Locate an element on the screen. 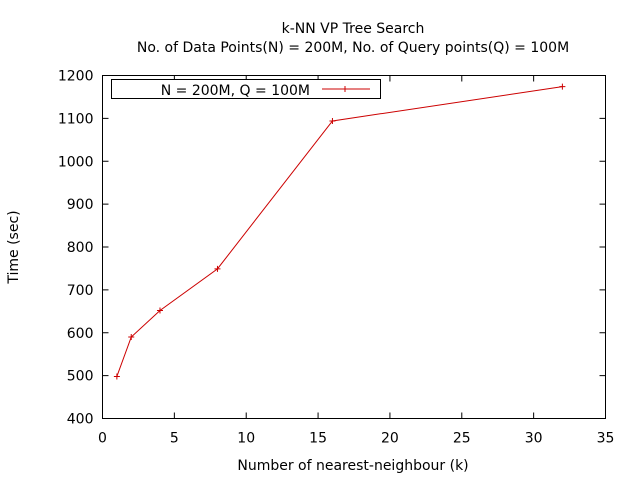 The width and height of the screenshot is (640, 480). y-tick-label: 1000 is located at coordinates (76, 162).